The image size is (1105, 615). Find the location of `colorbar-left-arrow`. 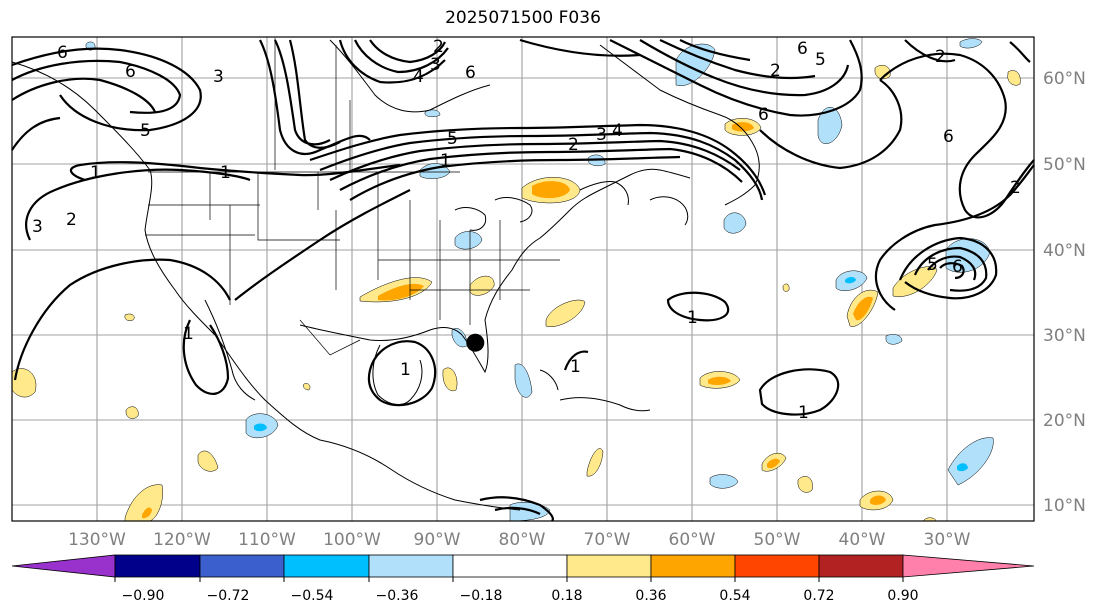

colorbar-left-arrow is located at coordinates (63, 566).